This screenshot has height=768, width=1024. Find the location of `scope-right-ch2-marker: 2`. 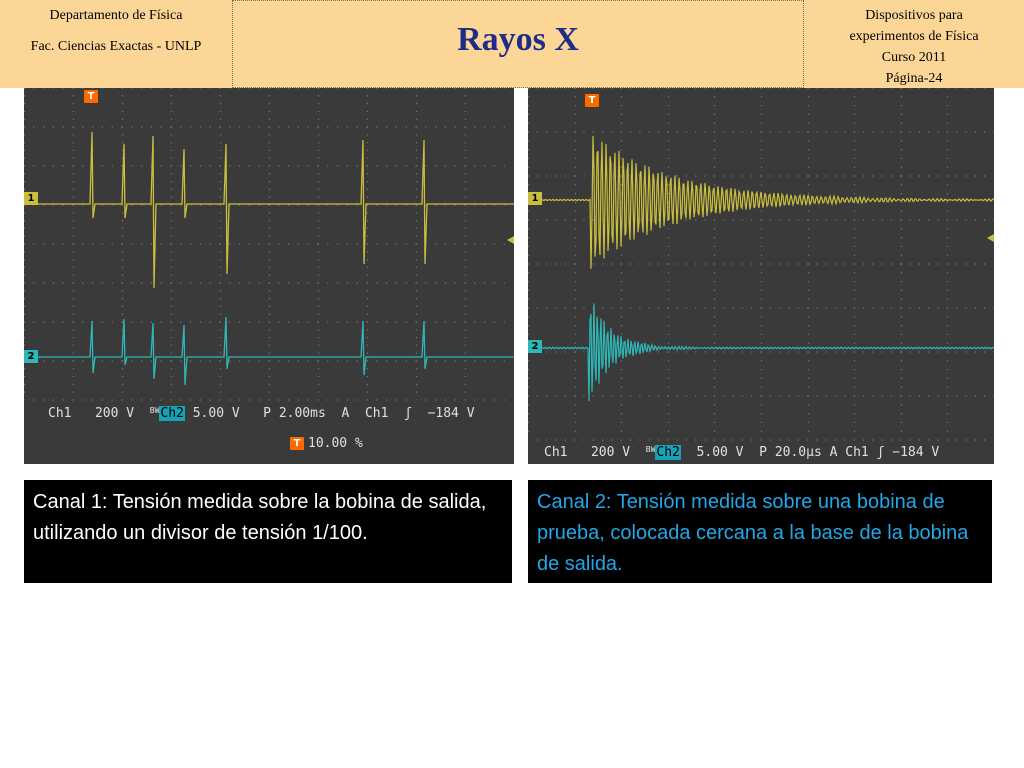

scope-right-ch2-marker: 2 is located at coordinates (535, 346).